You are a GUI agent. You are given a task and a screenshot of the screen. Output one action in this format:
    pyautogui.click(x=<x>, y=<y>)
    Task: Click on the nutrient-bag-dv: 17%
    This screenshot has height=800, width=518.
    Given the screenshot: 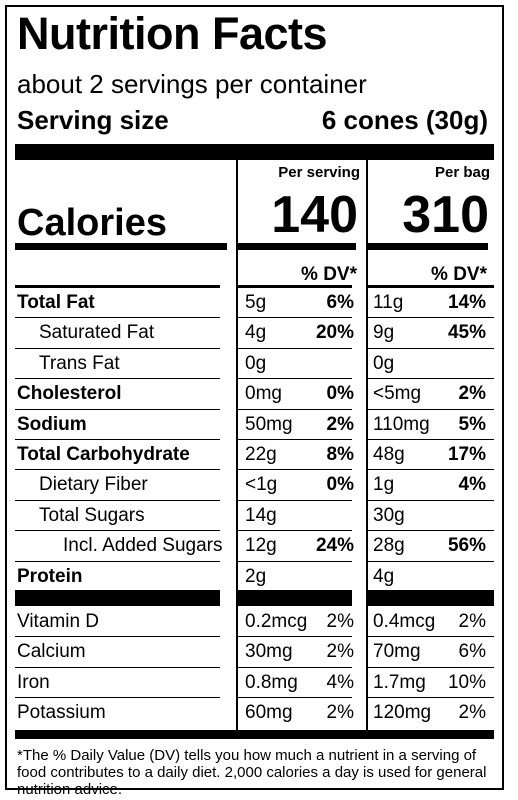 What is the action you would take?
    pyautogui.click(x=466, y=454)
    